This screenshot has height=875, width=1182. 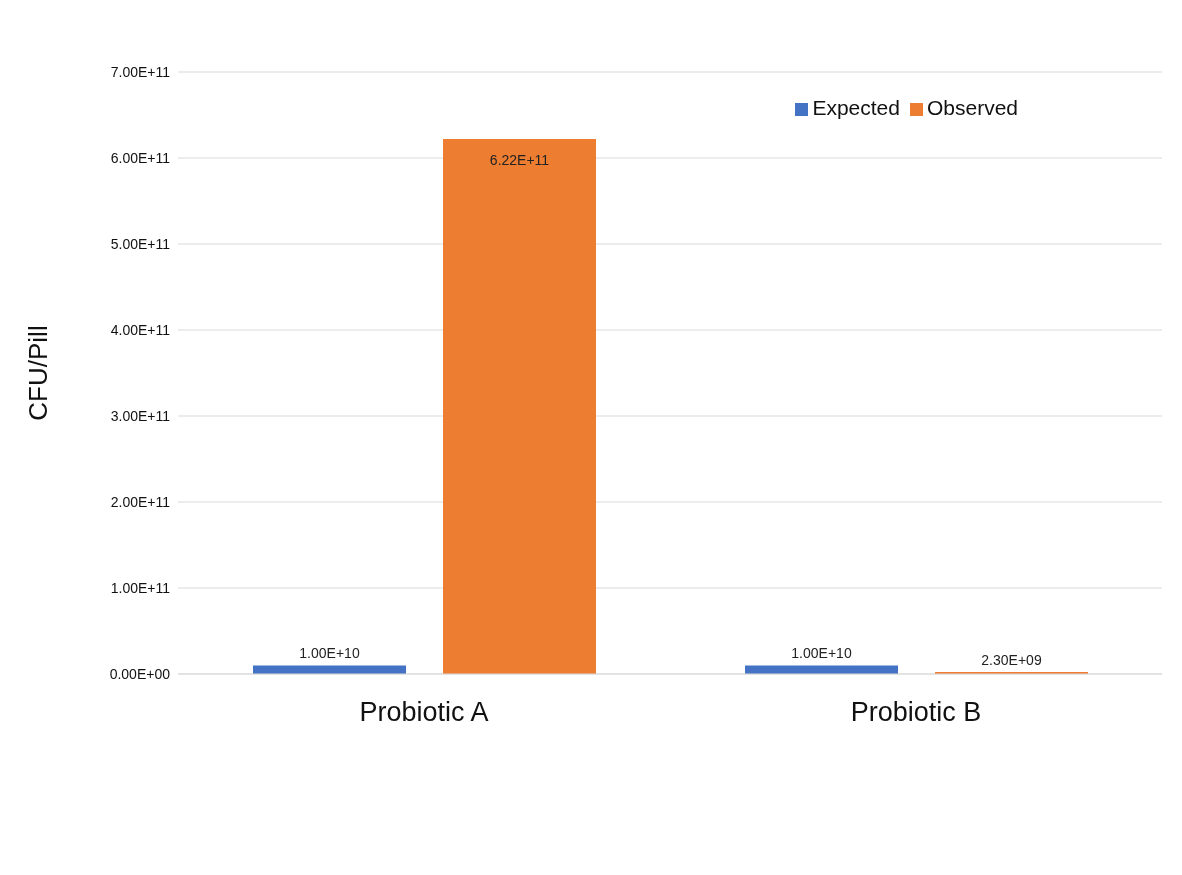 What do you see at coordinates (972, 107) in the screenshot?
I see `legend-label: Observed` at bounding box center [972, 107].